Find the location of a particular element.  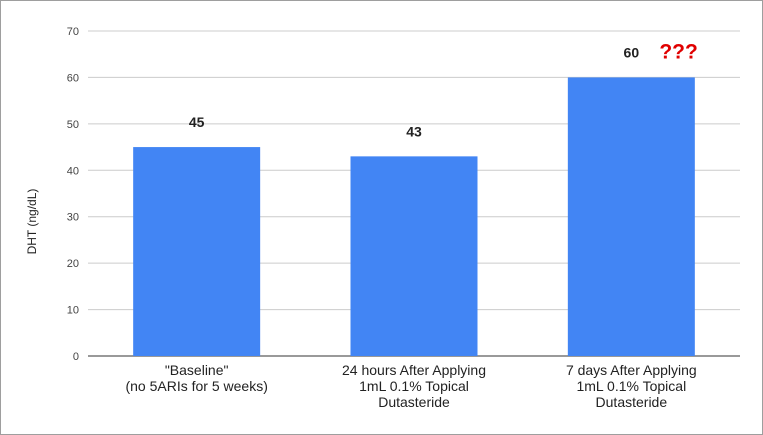

data-label: 43 is located at coordinates (414, 131).